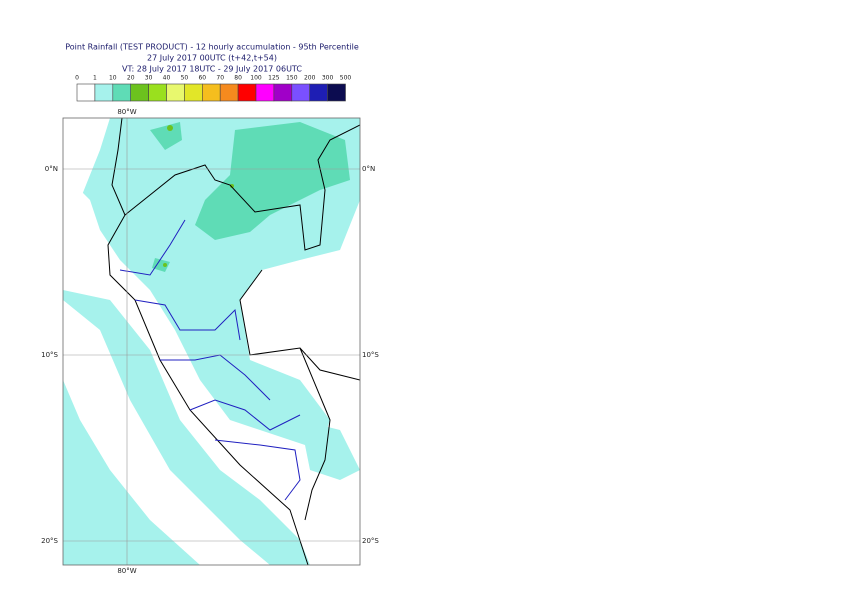  What do you see at coordinates (77, 78) in the screenshot?
I see `colorbar-label: 0` at bounding box center [77, 78].